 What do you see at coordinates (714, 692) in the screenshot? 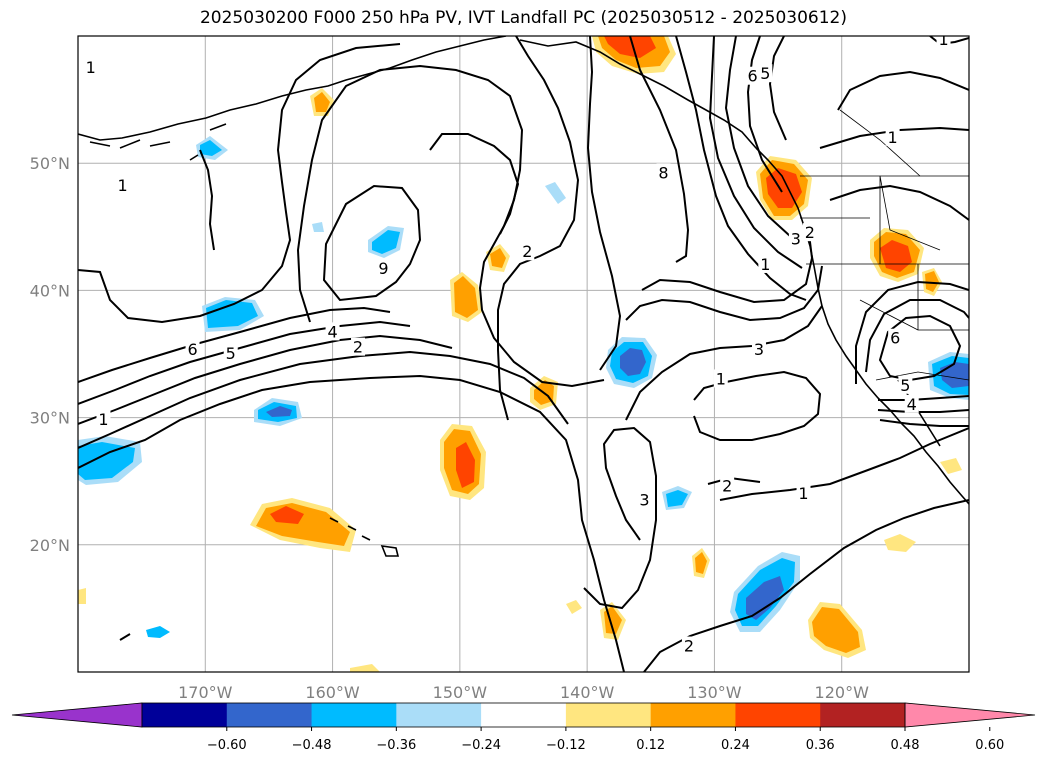
I see `lon-tick-label: 130°W` at bounding box center [714, 692].